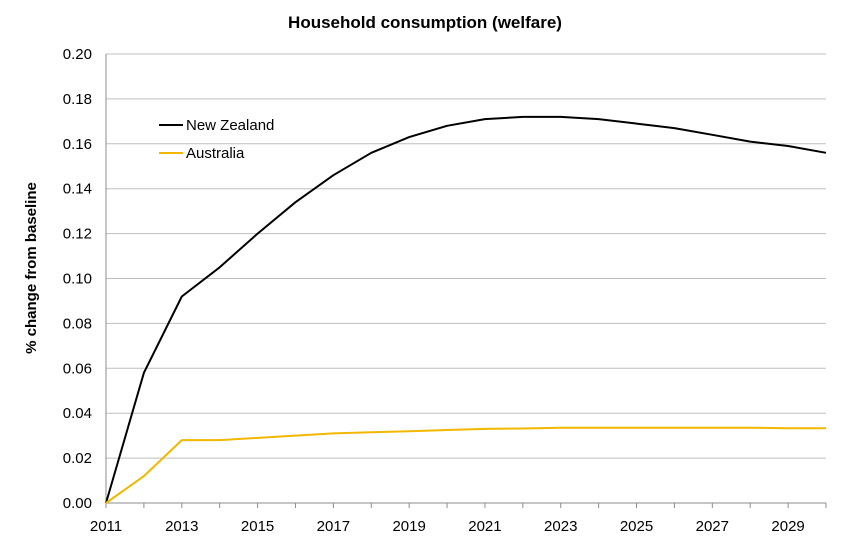 This screenshot has height=553, width=850. Describe the element at coordinates (215, 153) in the screenshot. I see `legend-label-australia: Australia` at that location.